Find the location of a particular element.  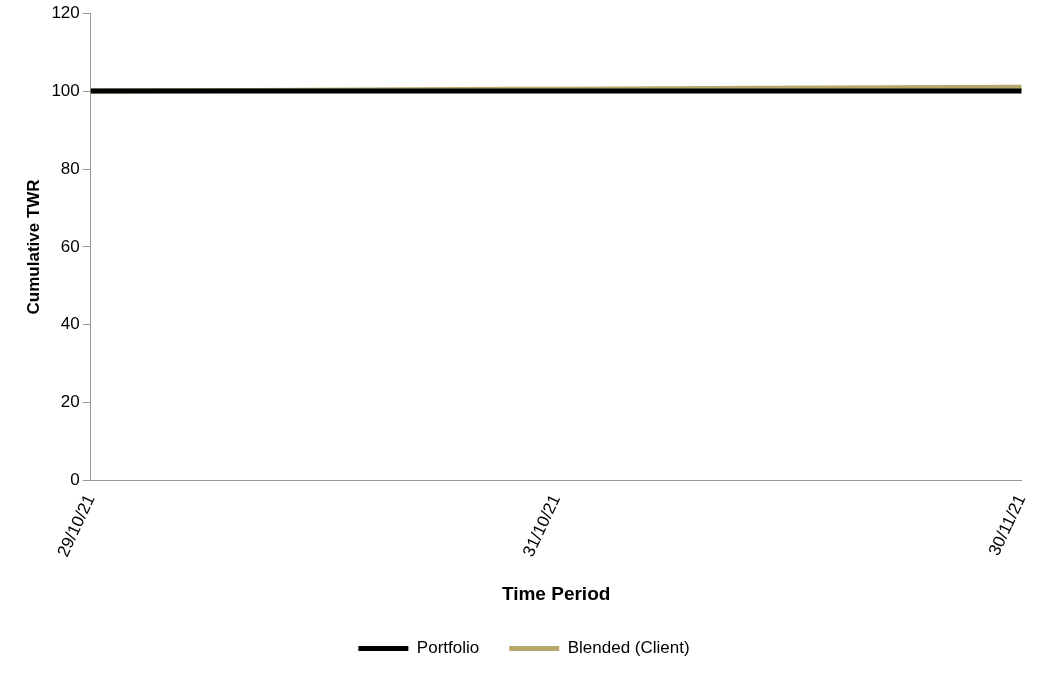

y-tick-label: 20 is located at coordinates (70, 402).